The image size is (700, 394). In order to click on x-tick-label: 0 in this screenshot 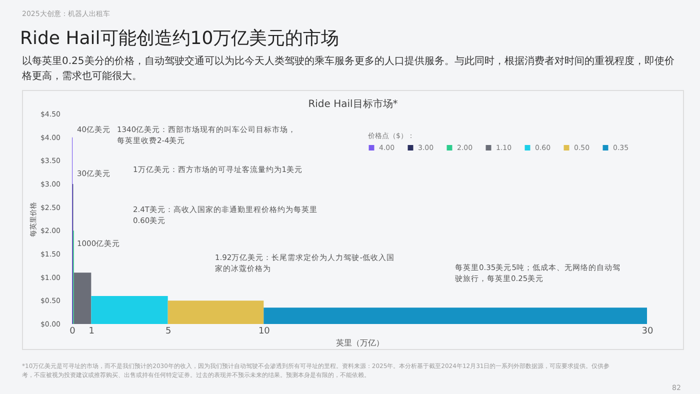, I will do `click(73, 331)`.